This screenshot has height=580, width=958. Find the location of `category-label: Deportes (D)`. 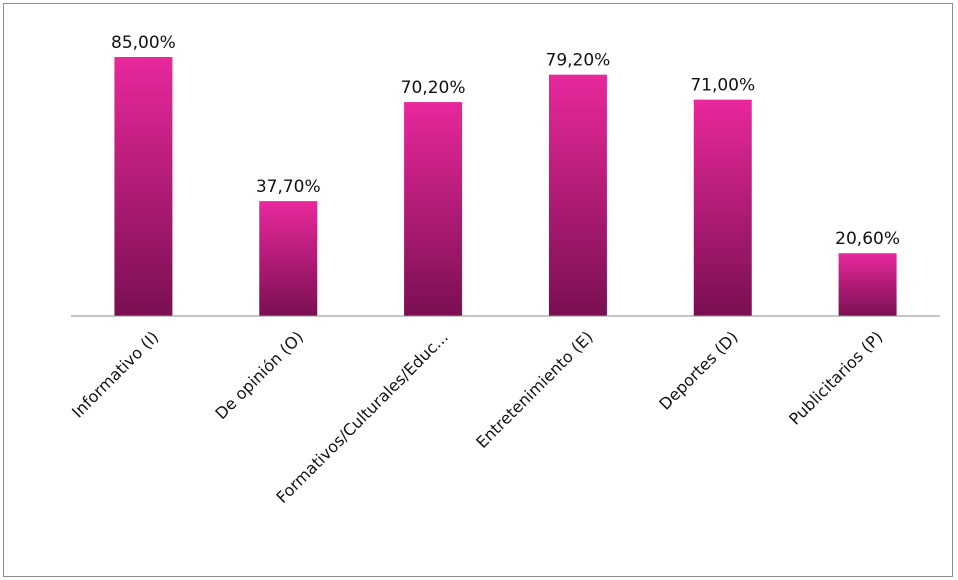

category-label: Deportes (D) is located at coordinates (698, 370).